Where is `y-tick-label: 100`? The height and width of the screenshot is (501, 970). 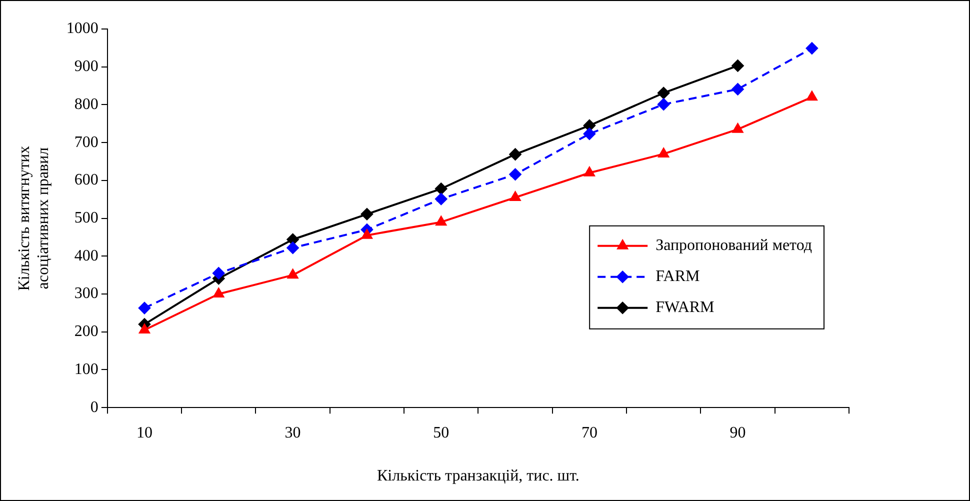
y-tick-label: 100 is located at coordinates (86, 369).